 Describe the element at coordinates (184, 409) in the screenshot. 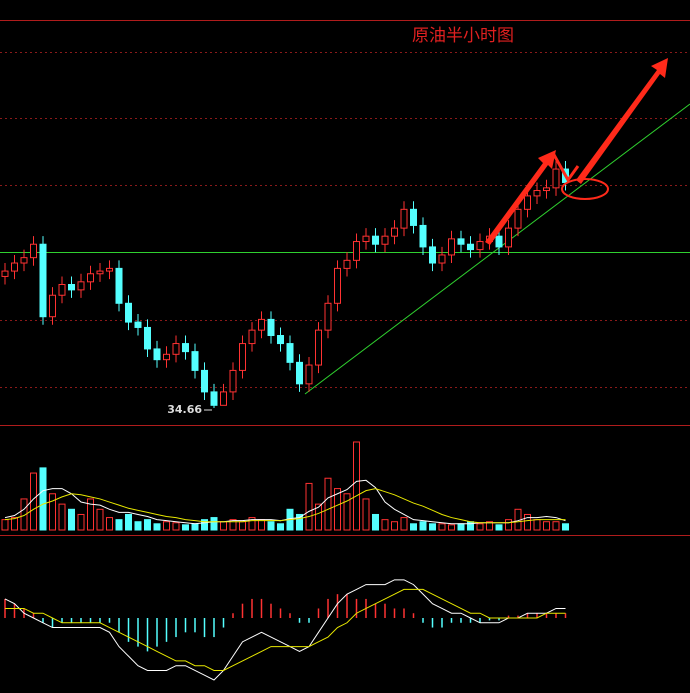

I see `low-label: 34.66` at that location.